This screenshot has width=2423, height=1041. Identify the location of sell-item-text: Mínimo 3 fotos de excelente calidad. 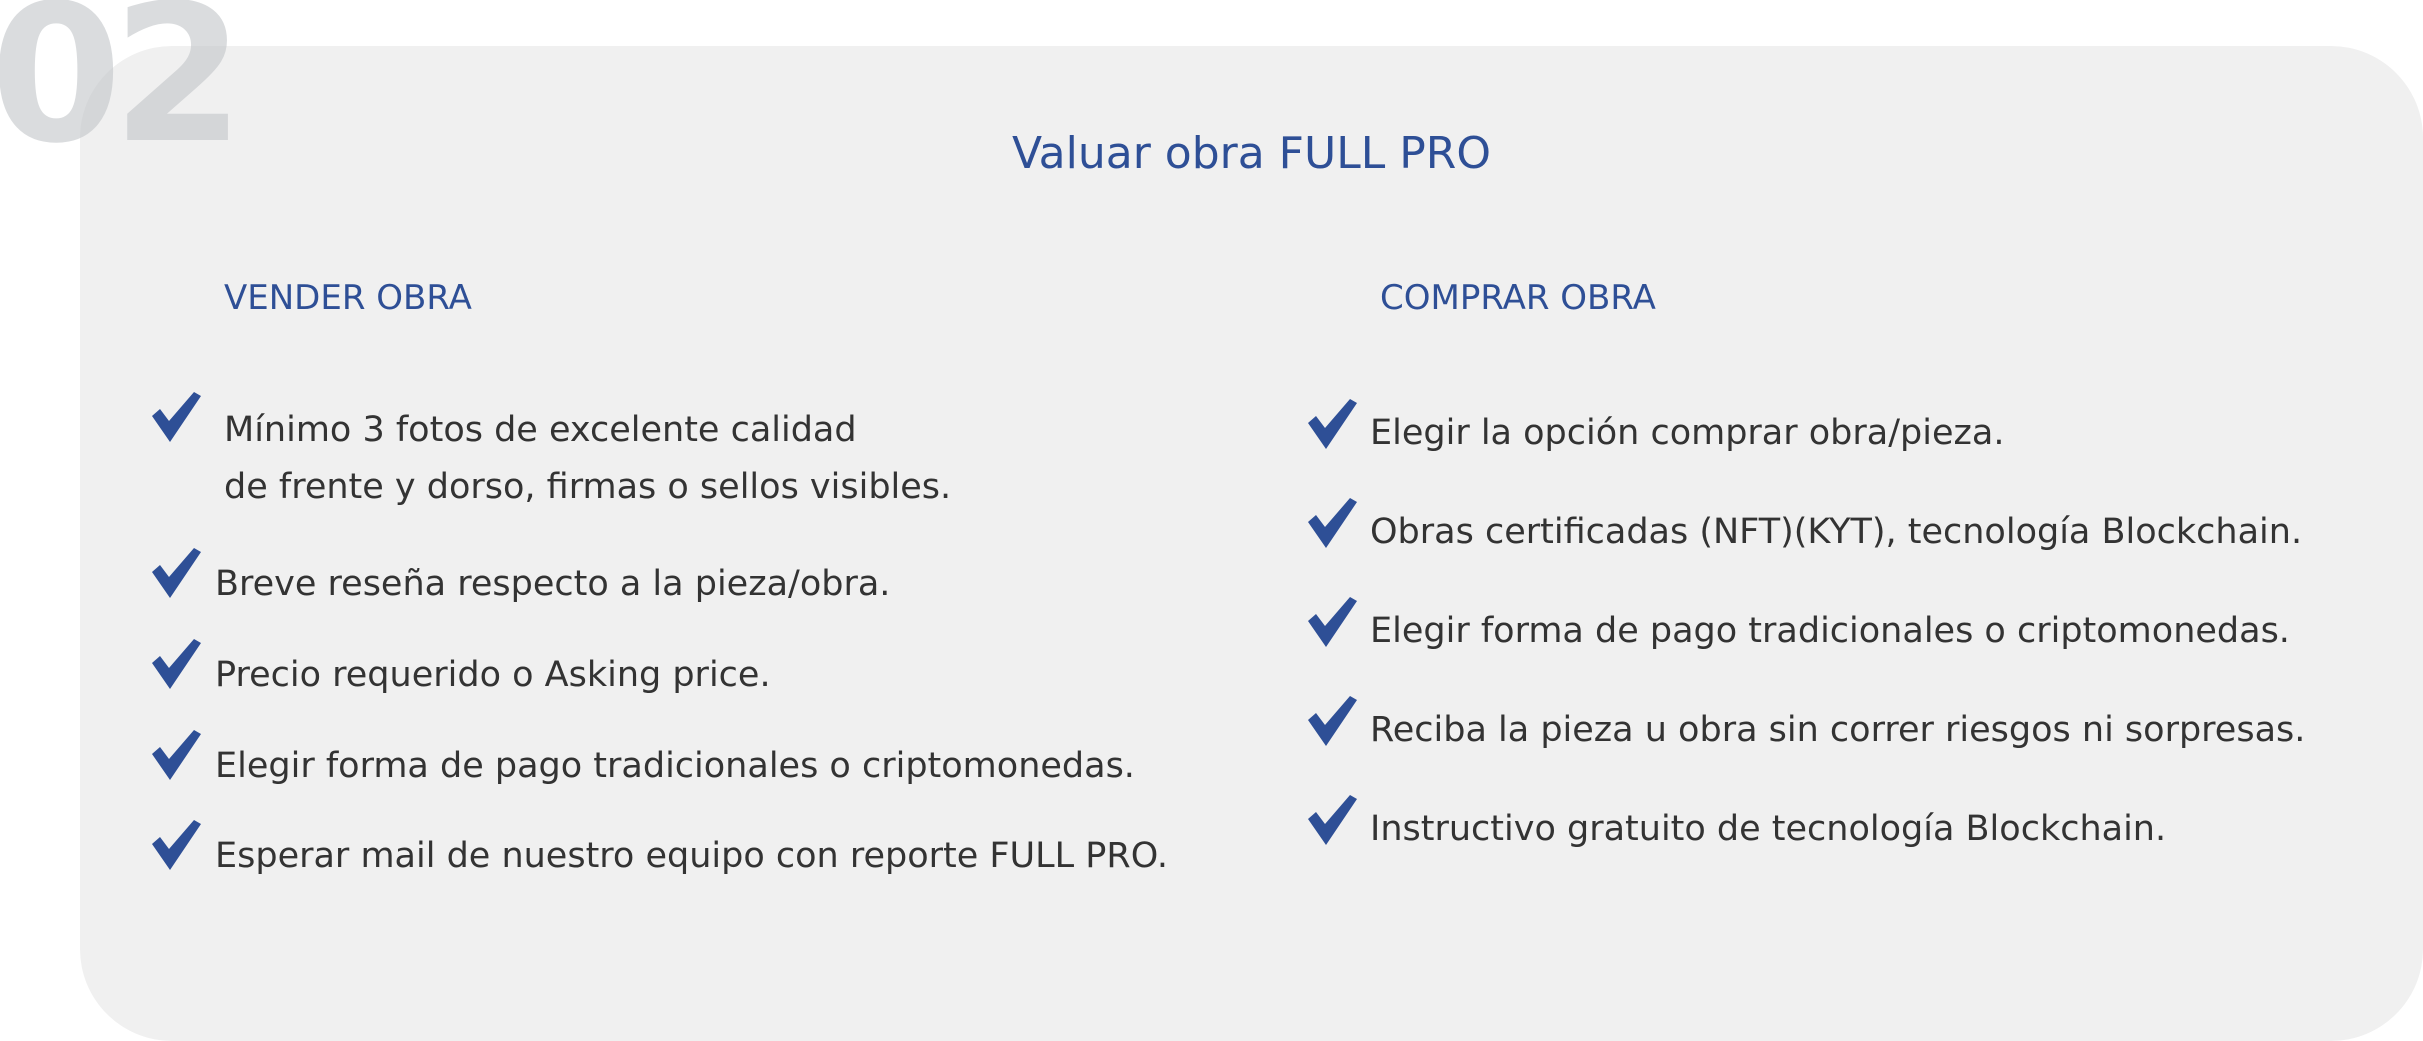
(540, 430).